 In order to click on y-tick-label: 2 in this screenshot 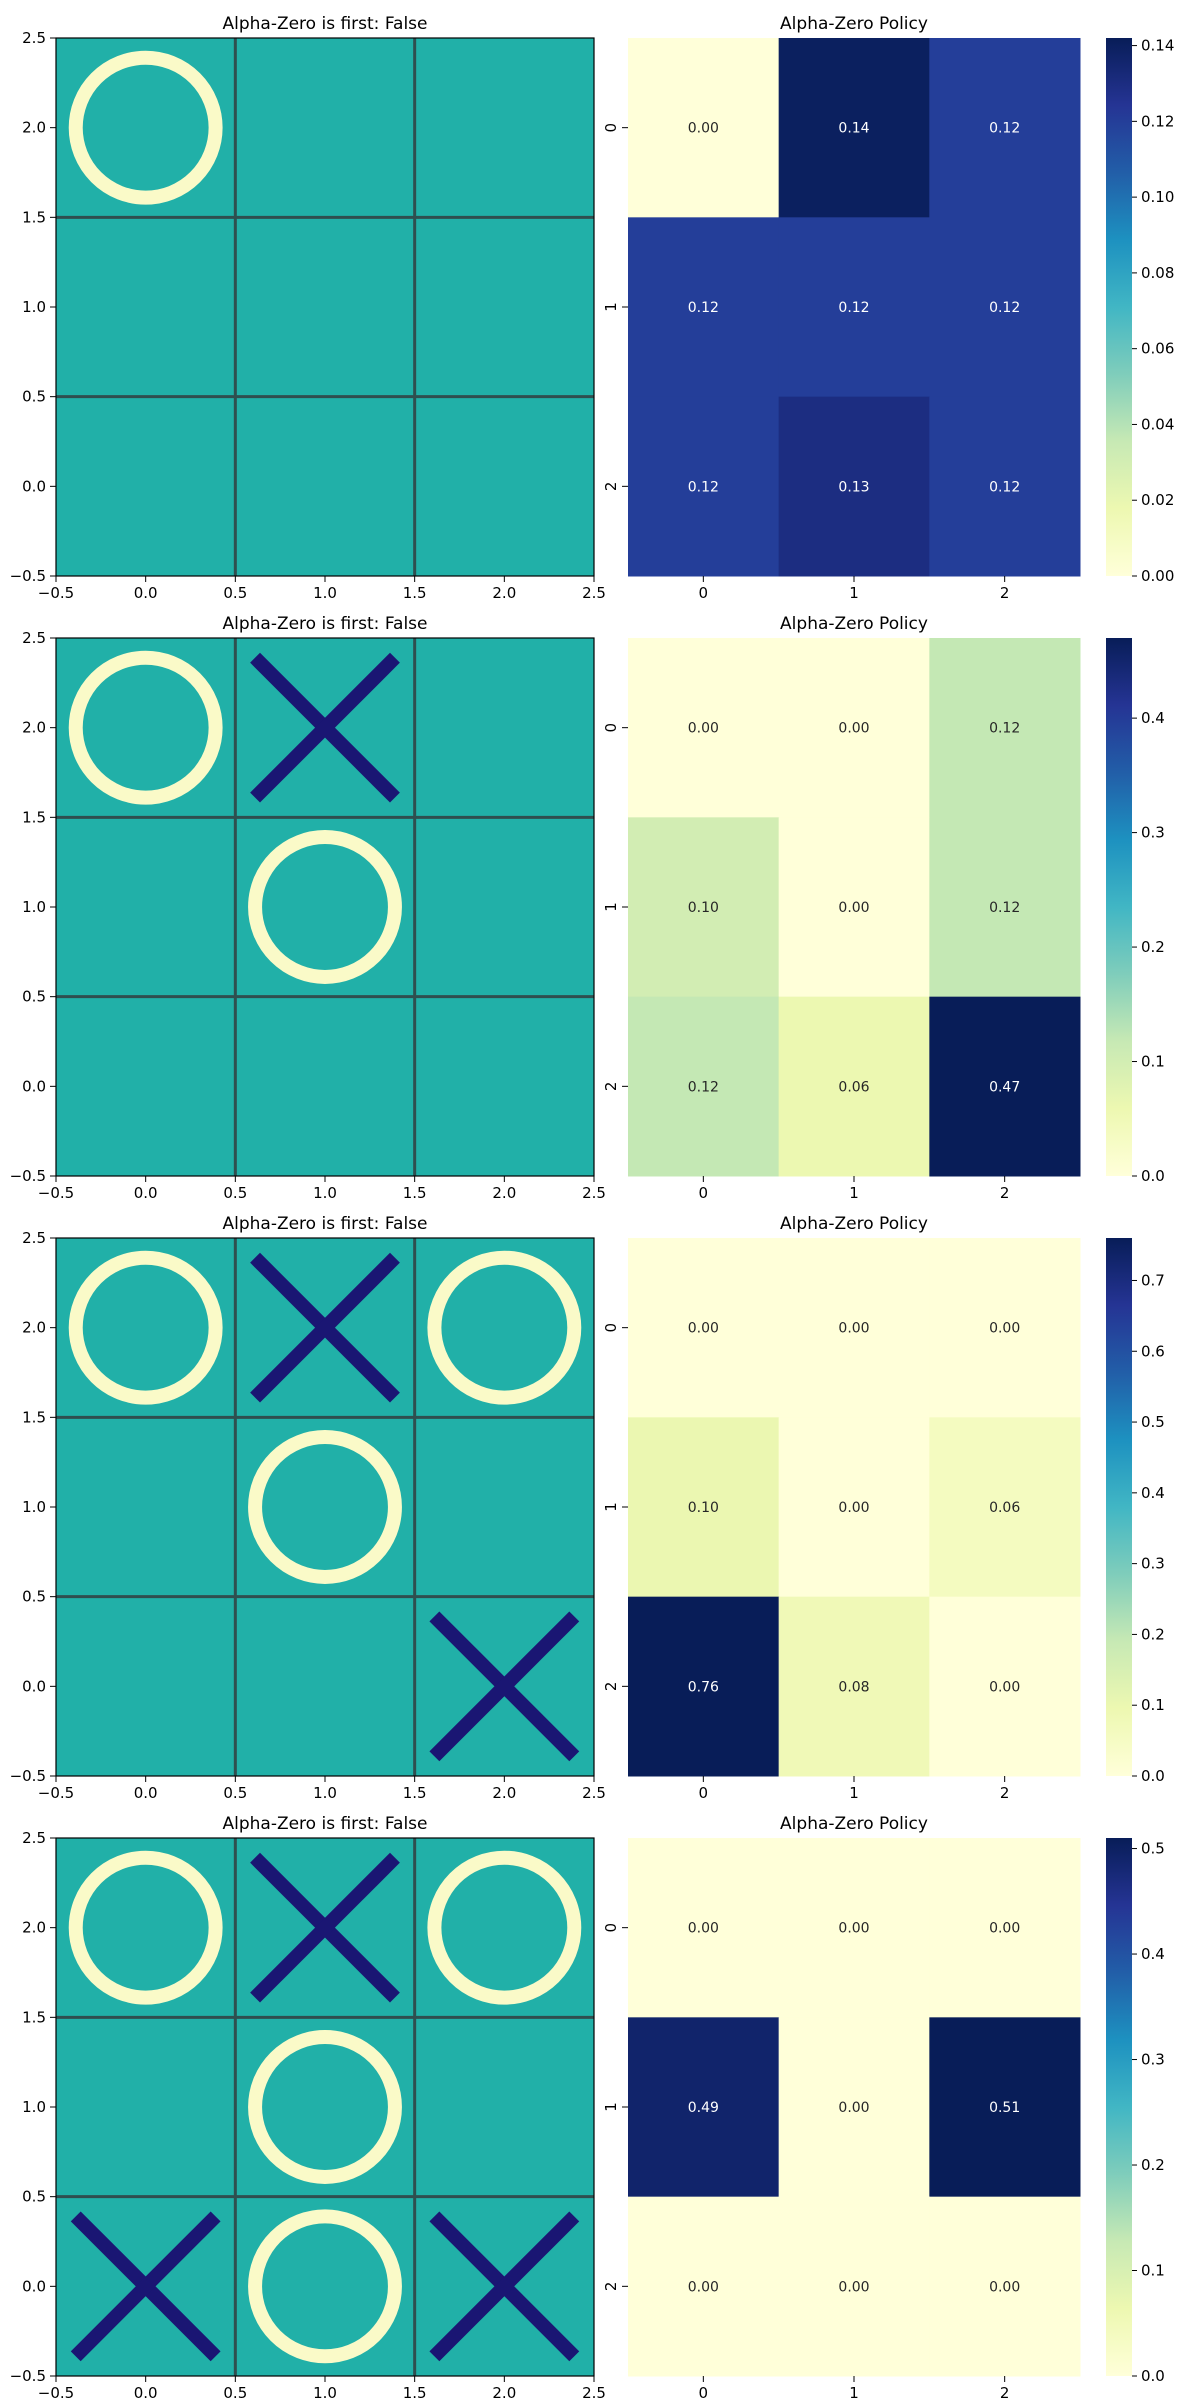, I will do `click(611, 1087)`.